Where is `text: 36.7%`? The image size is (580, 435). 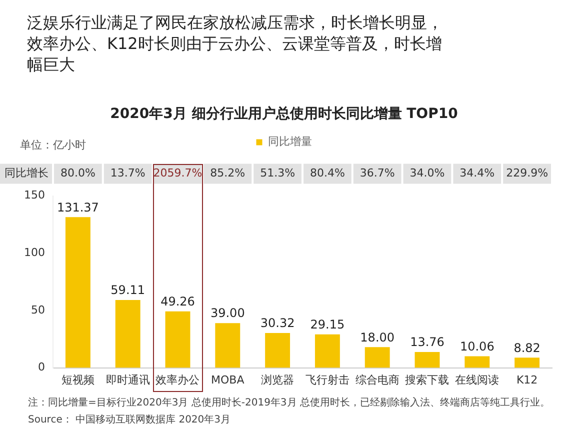
text: 36.7% is located at coordinates (377, 173).